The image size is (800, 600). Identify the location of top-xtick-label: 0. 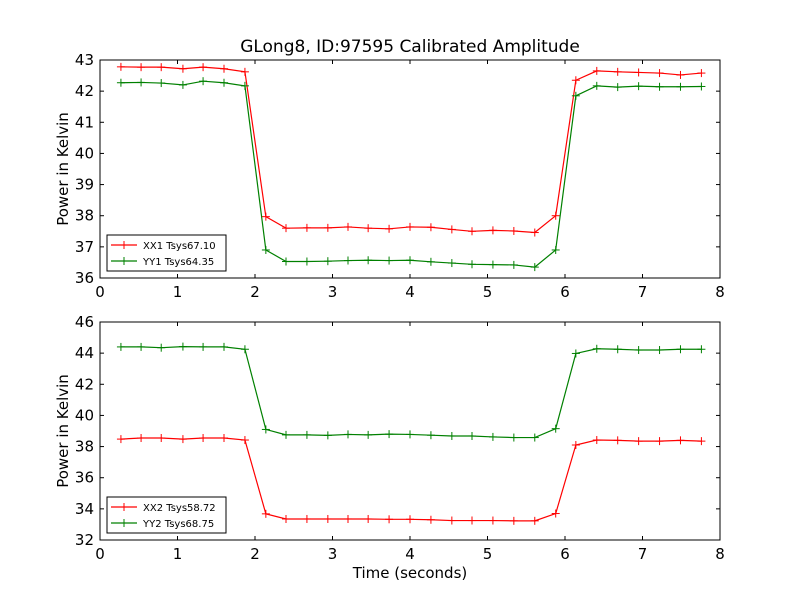
(100, 292).